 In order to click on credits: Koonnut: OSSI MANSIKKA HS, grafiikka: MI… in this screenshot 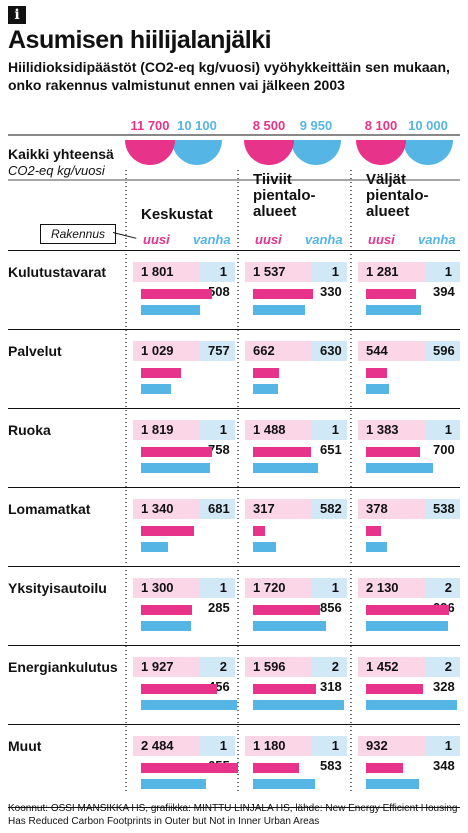, I will do `click(233, 815)`.